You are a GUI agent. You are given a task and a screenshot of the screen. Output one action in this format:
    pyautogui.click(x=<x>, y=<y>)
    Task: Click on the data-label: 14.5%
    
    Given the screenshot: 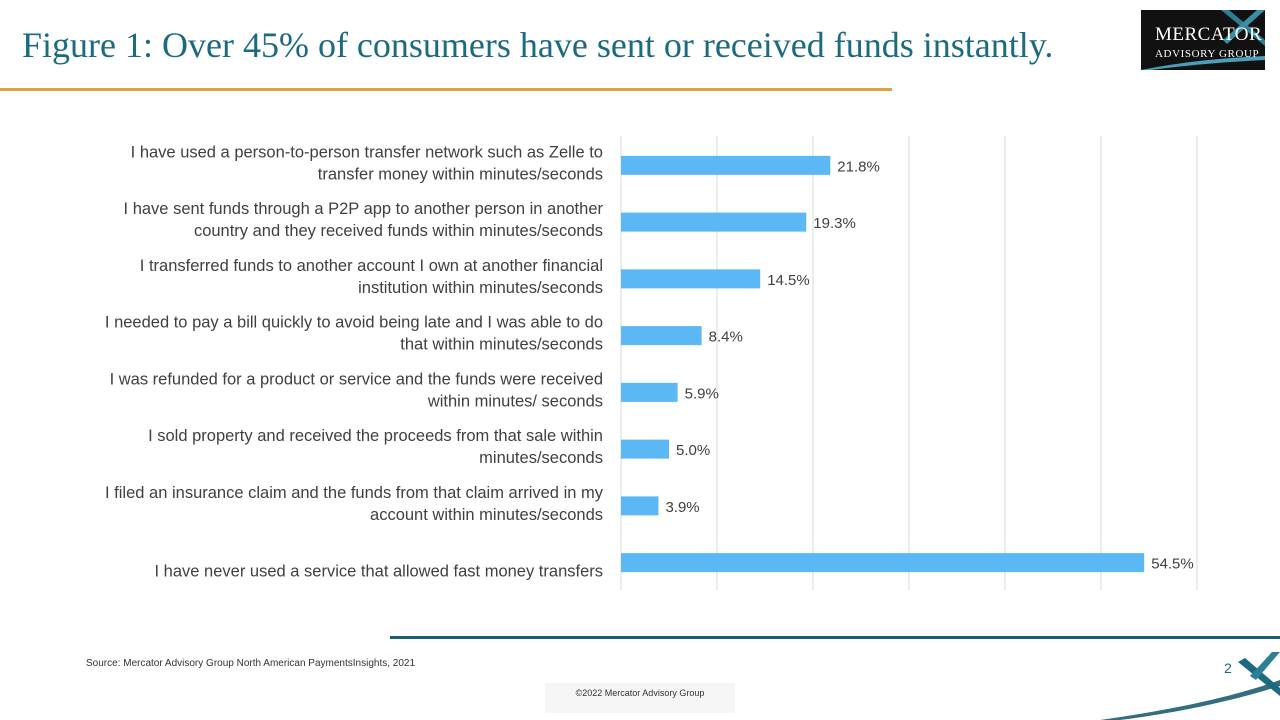 What is the action you would take?
    pyautogui.click(x=788, y=280)
    